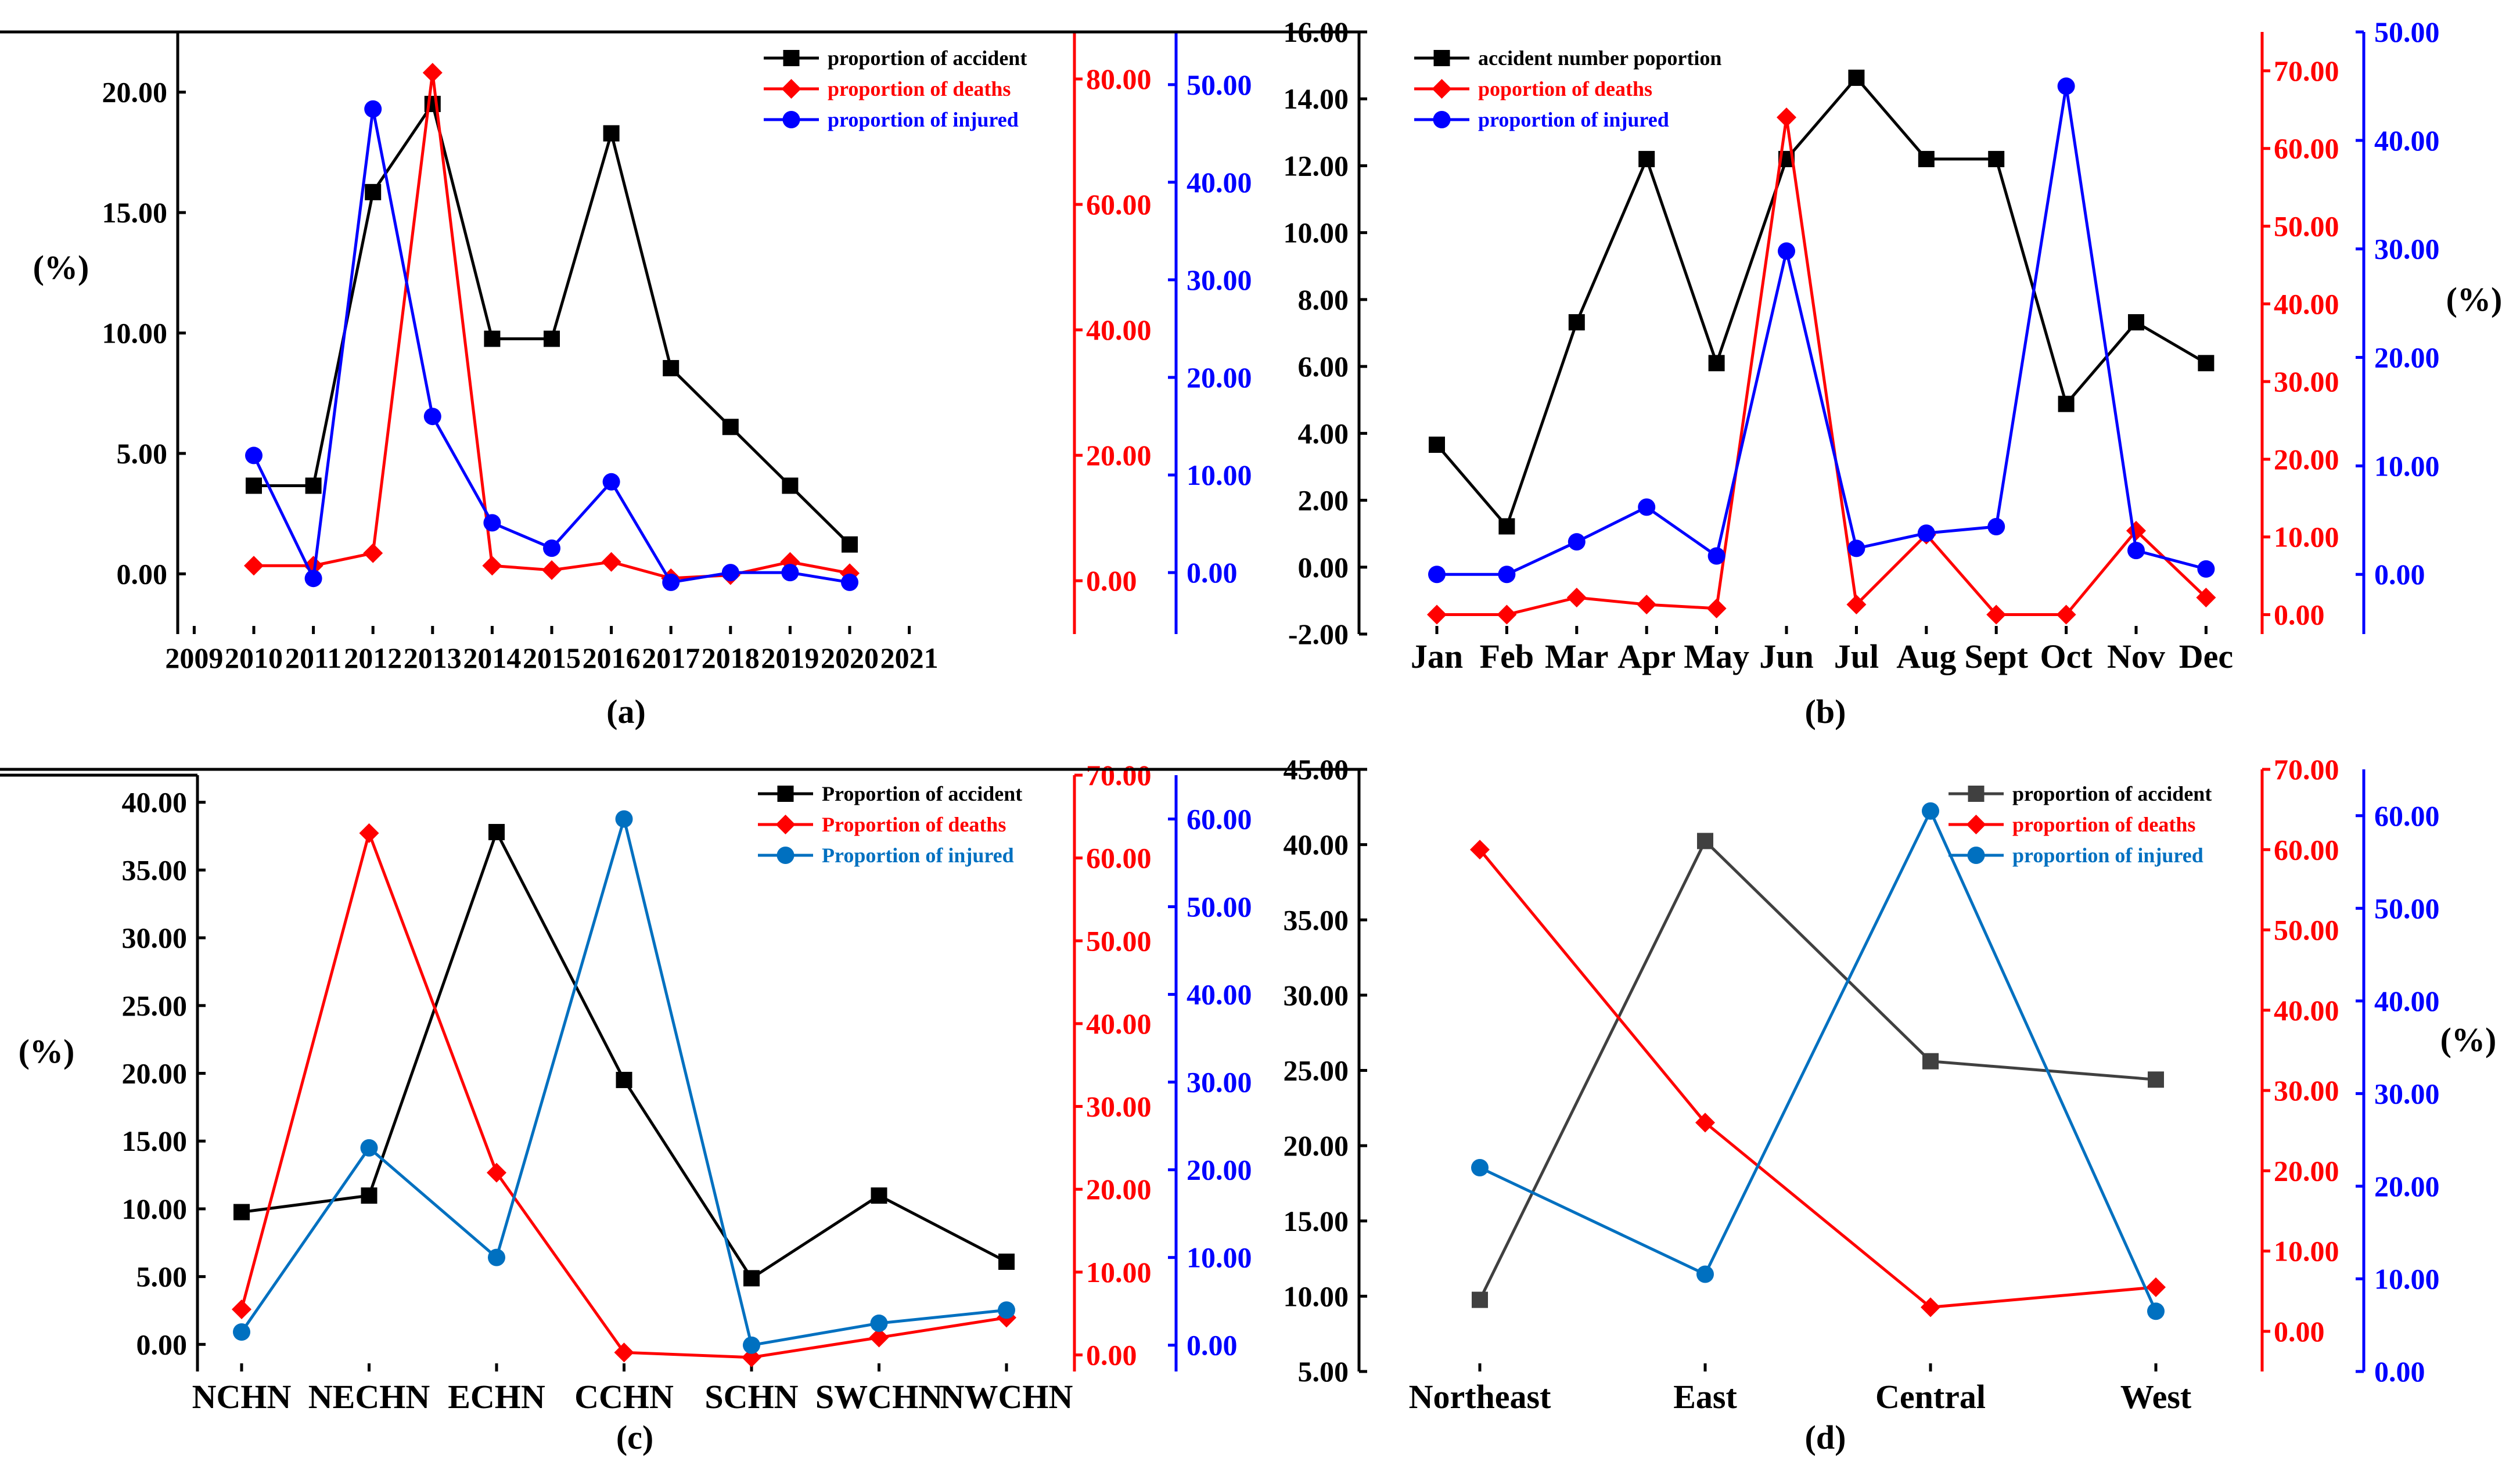 This screenshot has width=2520, height=1476. Describe the element at coordinates (1316, 1070) in the screenshot. I see `left-tick-label: 25.00` at that location.